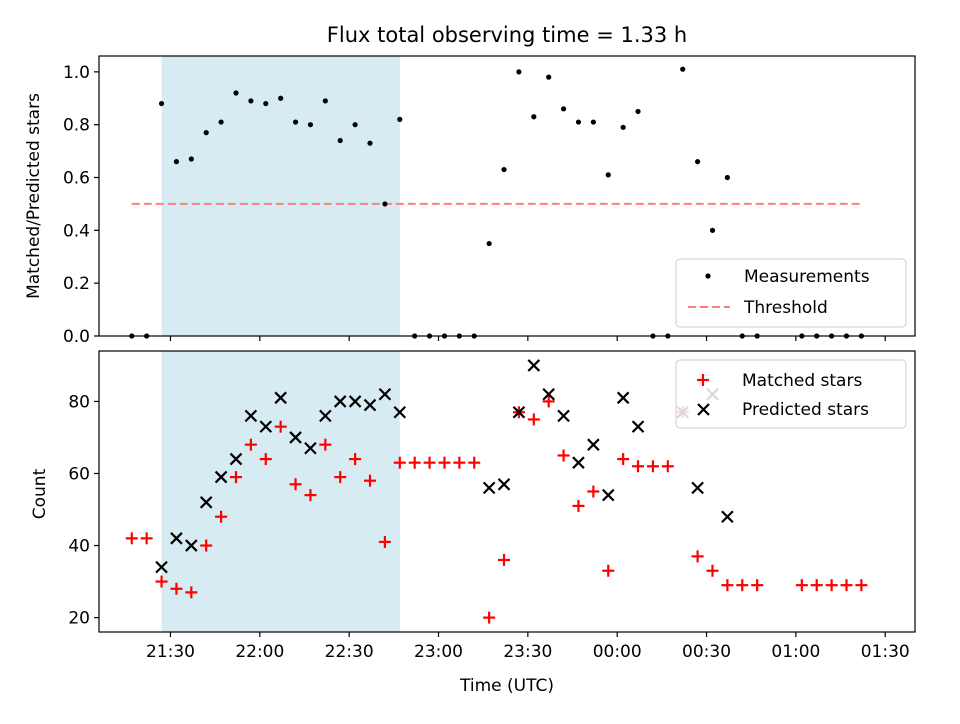 The image size is (960, 724). What do you see at coordinates (280, 491) in the screenshot?
I see `shaded-span` at bounding box center [280, 491].